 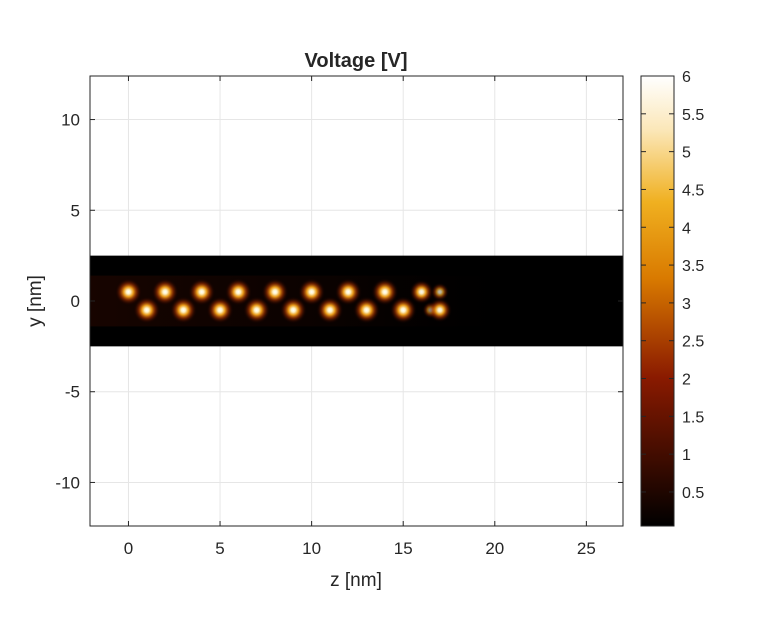 What do you see at coordinates (128, 548) in the screenshot?
I see `x-tick-label-0: 0` at bounding box center [128, 548].